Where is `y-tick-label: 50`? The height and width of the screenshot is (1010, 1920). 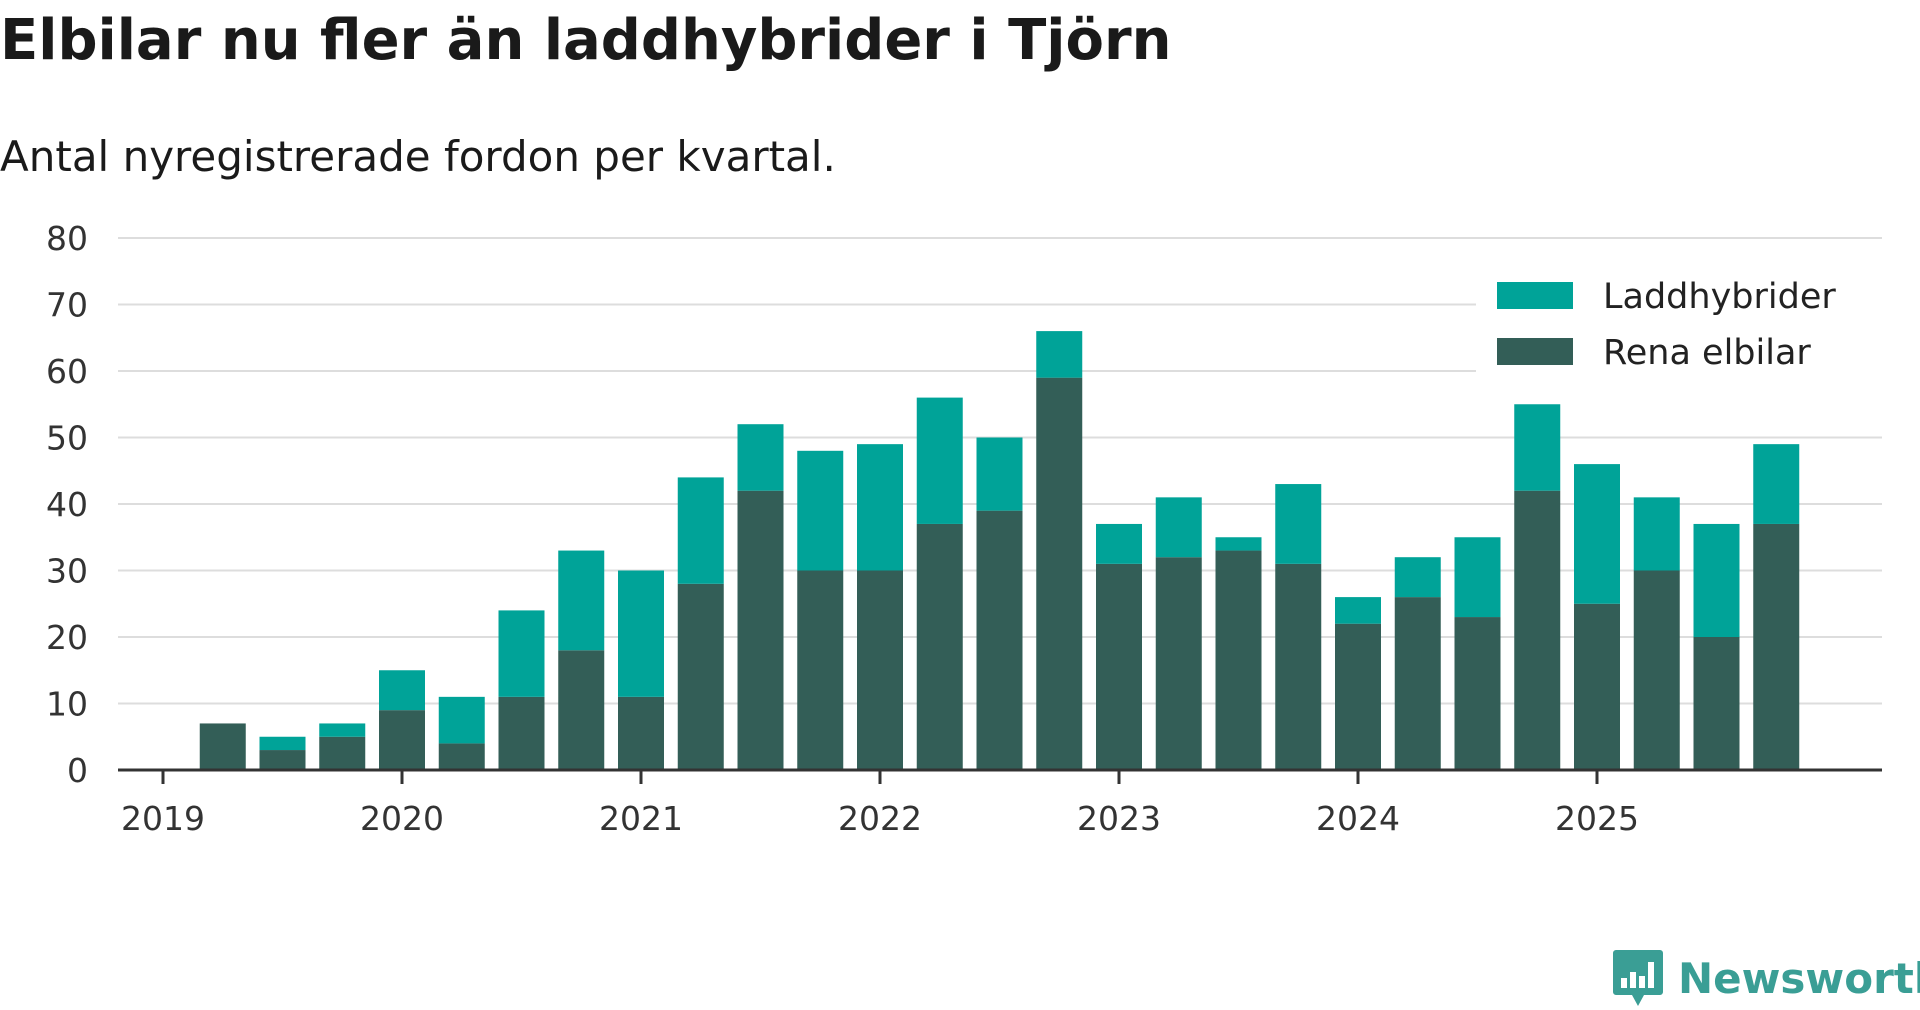
y-tick-label: 50 is located at coordinates (67, 438).